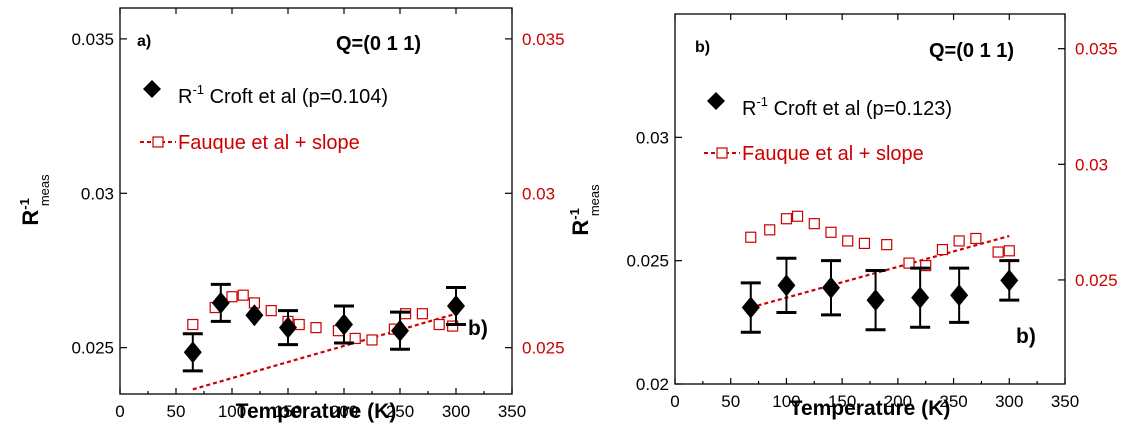  I want to click on panel-label: b), so click(702, 47).